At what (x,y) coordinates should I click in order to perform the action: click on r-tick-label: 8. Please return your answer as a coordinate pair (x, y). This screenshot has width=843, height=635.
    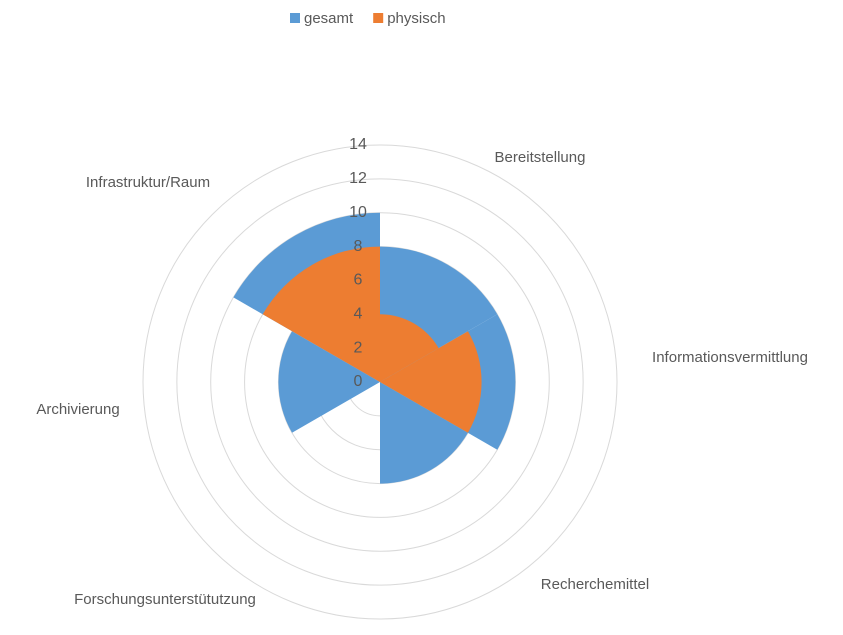
    Looking at the image, I should click on (358, 246).